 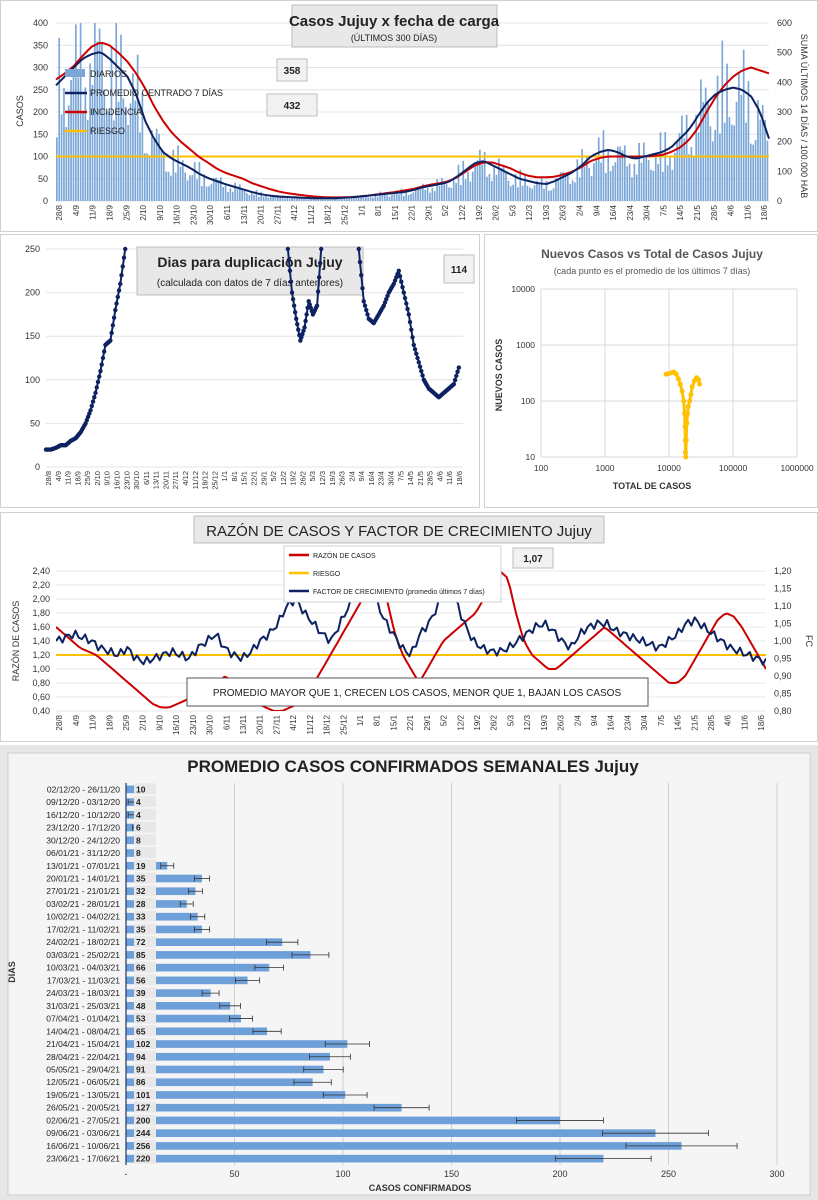 I want to click on category-label: 12/05/21 - 06/05/21, so click(x=83, y=1082).